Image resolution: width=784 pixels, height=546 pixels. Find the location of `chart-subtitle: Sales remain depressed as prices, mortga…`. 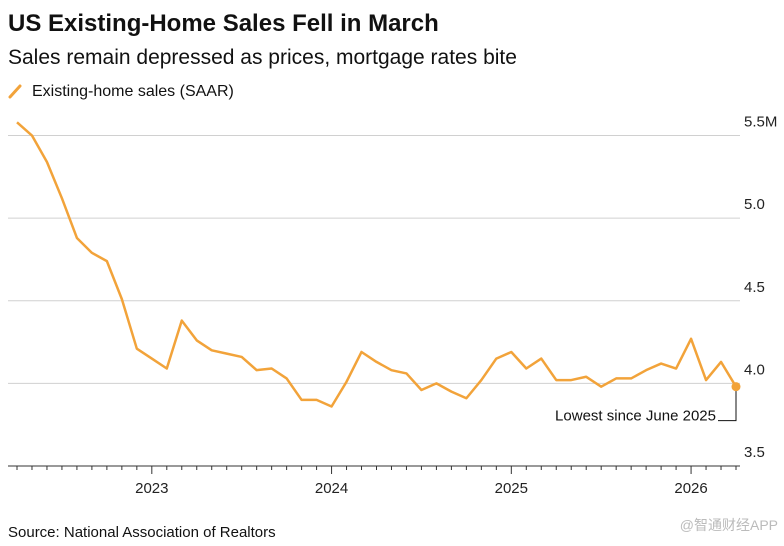

chart-subtitle: Sales remain depressed as prices, mortga… is located at coordinates (262, 57).